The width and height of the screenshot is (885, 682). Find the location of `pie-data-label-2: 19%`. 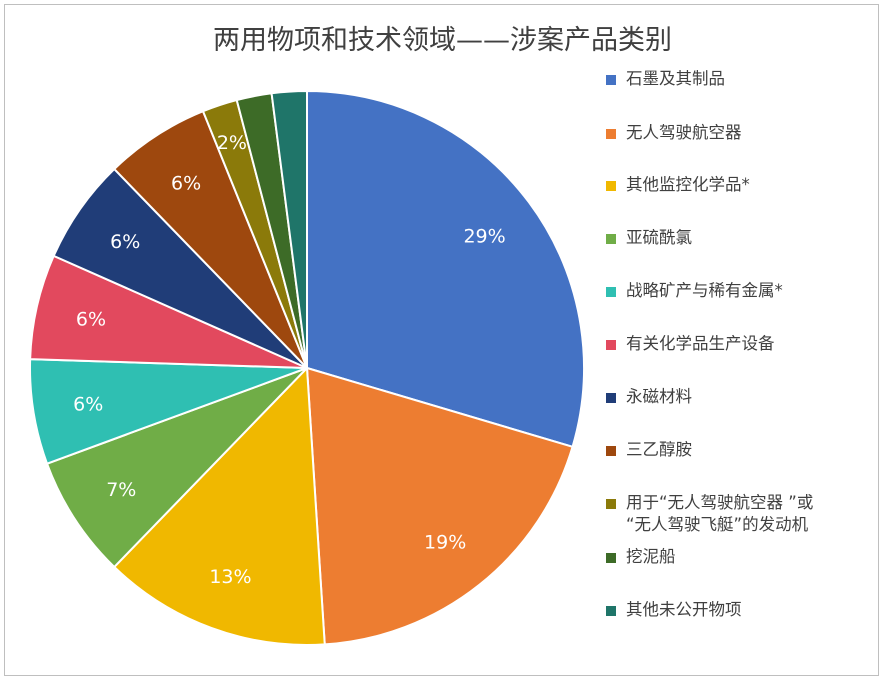

pie-data-label-2: 19% is located at coordinates (445, 542).